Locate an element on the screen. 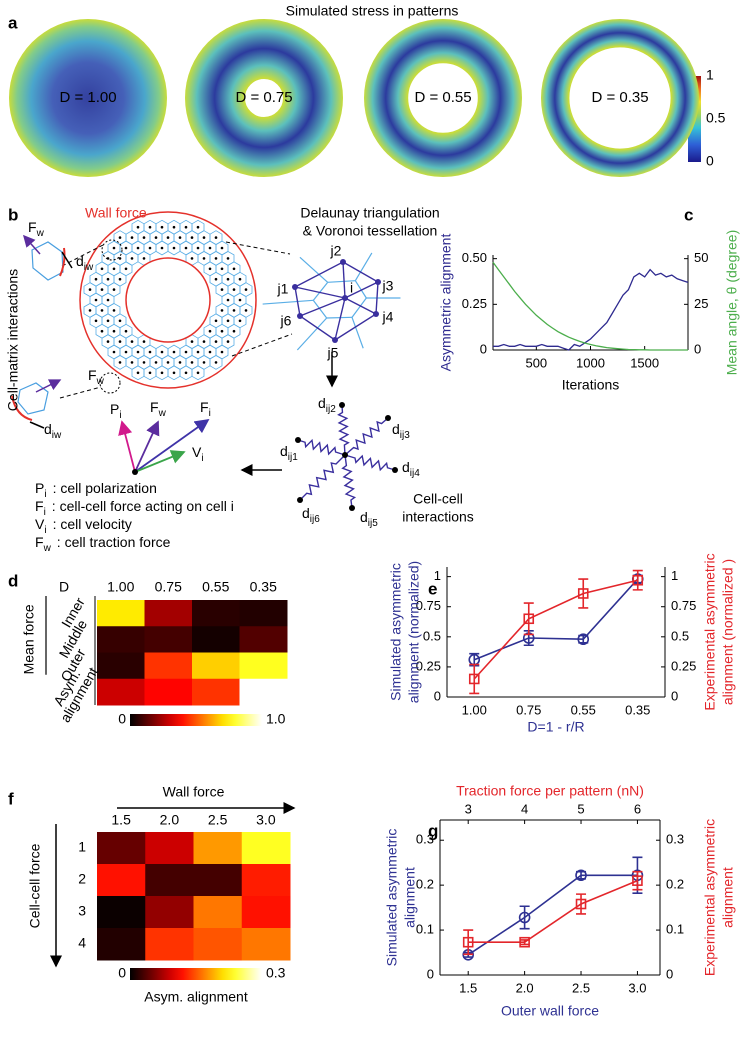 This screenshot has height=1045, width=744. column-label: 0.75 is located at coordinates (168, 587).